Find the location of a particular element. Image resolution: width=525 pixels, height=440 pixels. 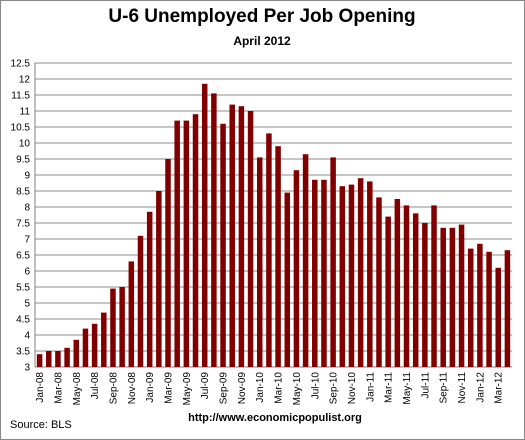

x-tick-label: Jul-09 is located at coordinates (205, 386).